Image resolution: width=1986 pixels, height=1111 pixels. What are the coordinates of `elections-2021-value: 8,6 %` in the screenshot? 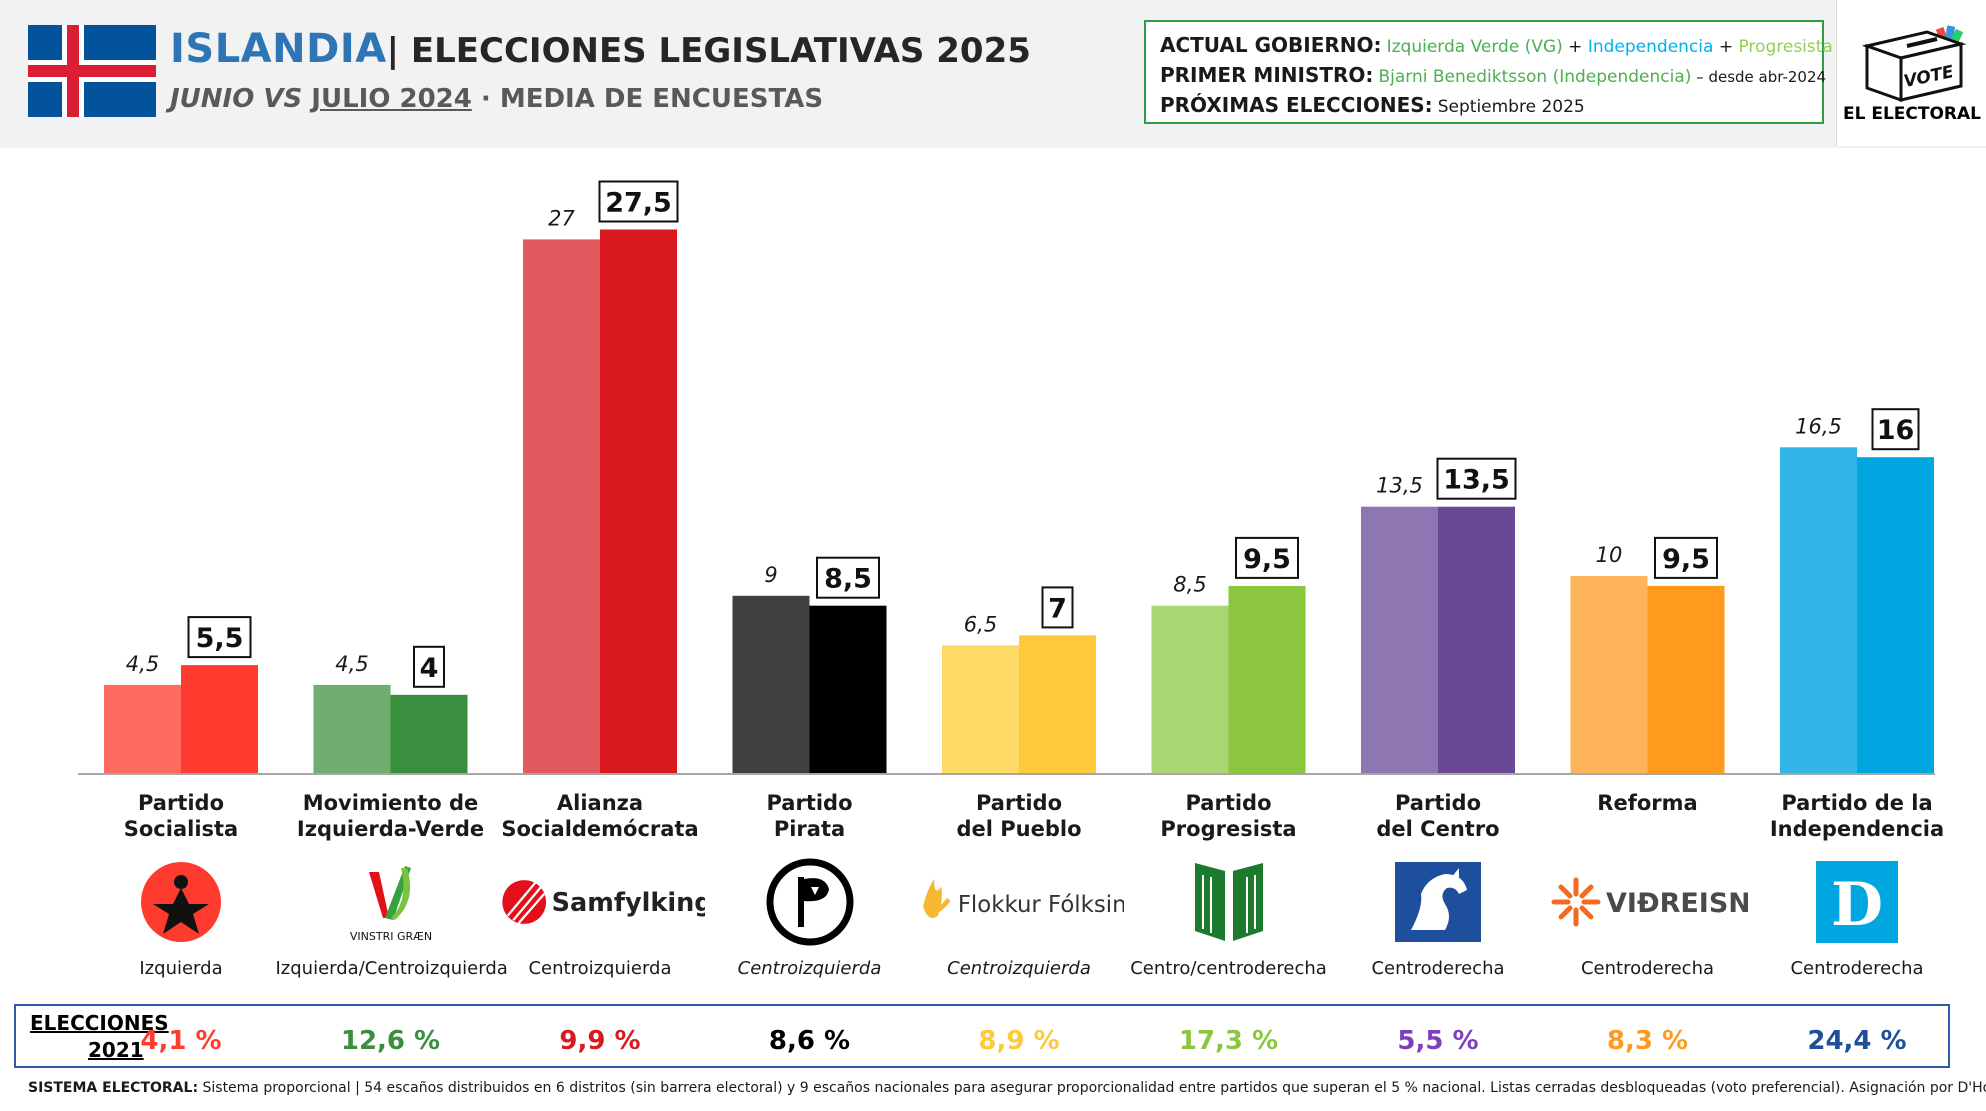 It's located at (809, 1041).